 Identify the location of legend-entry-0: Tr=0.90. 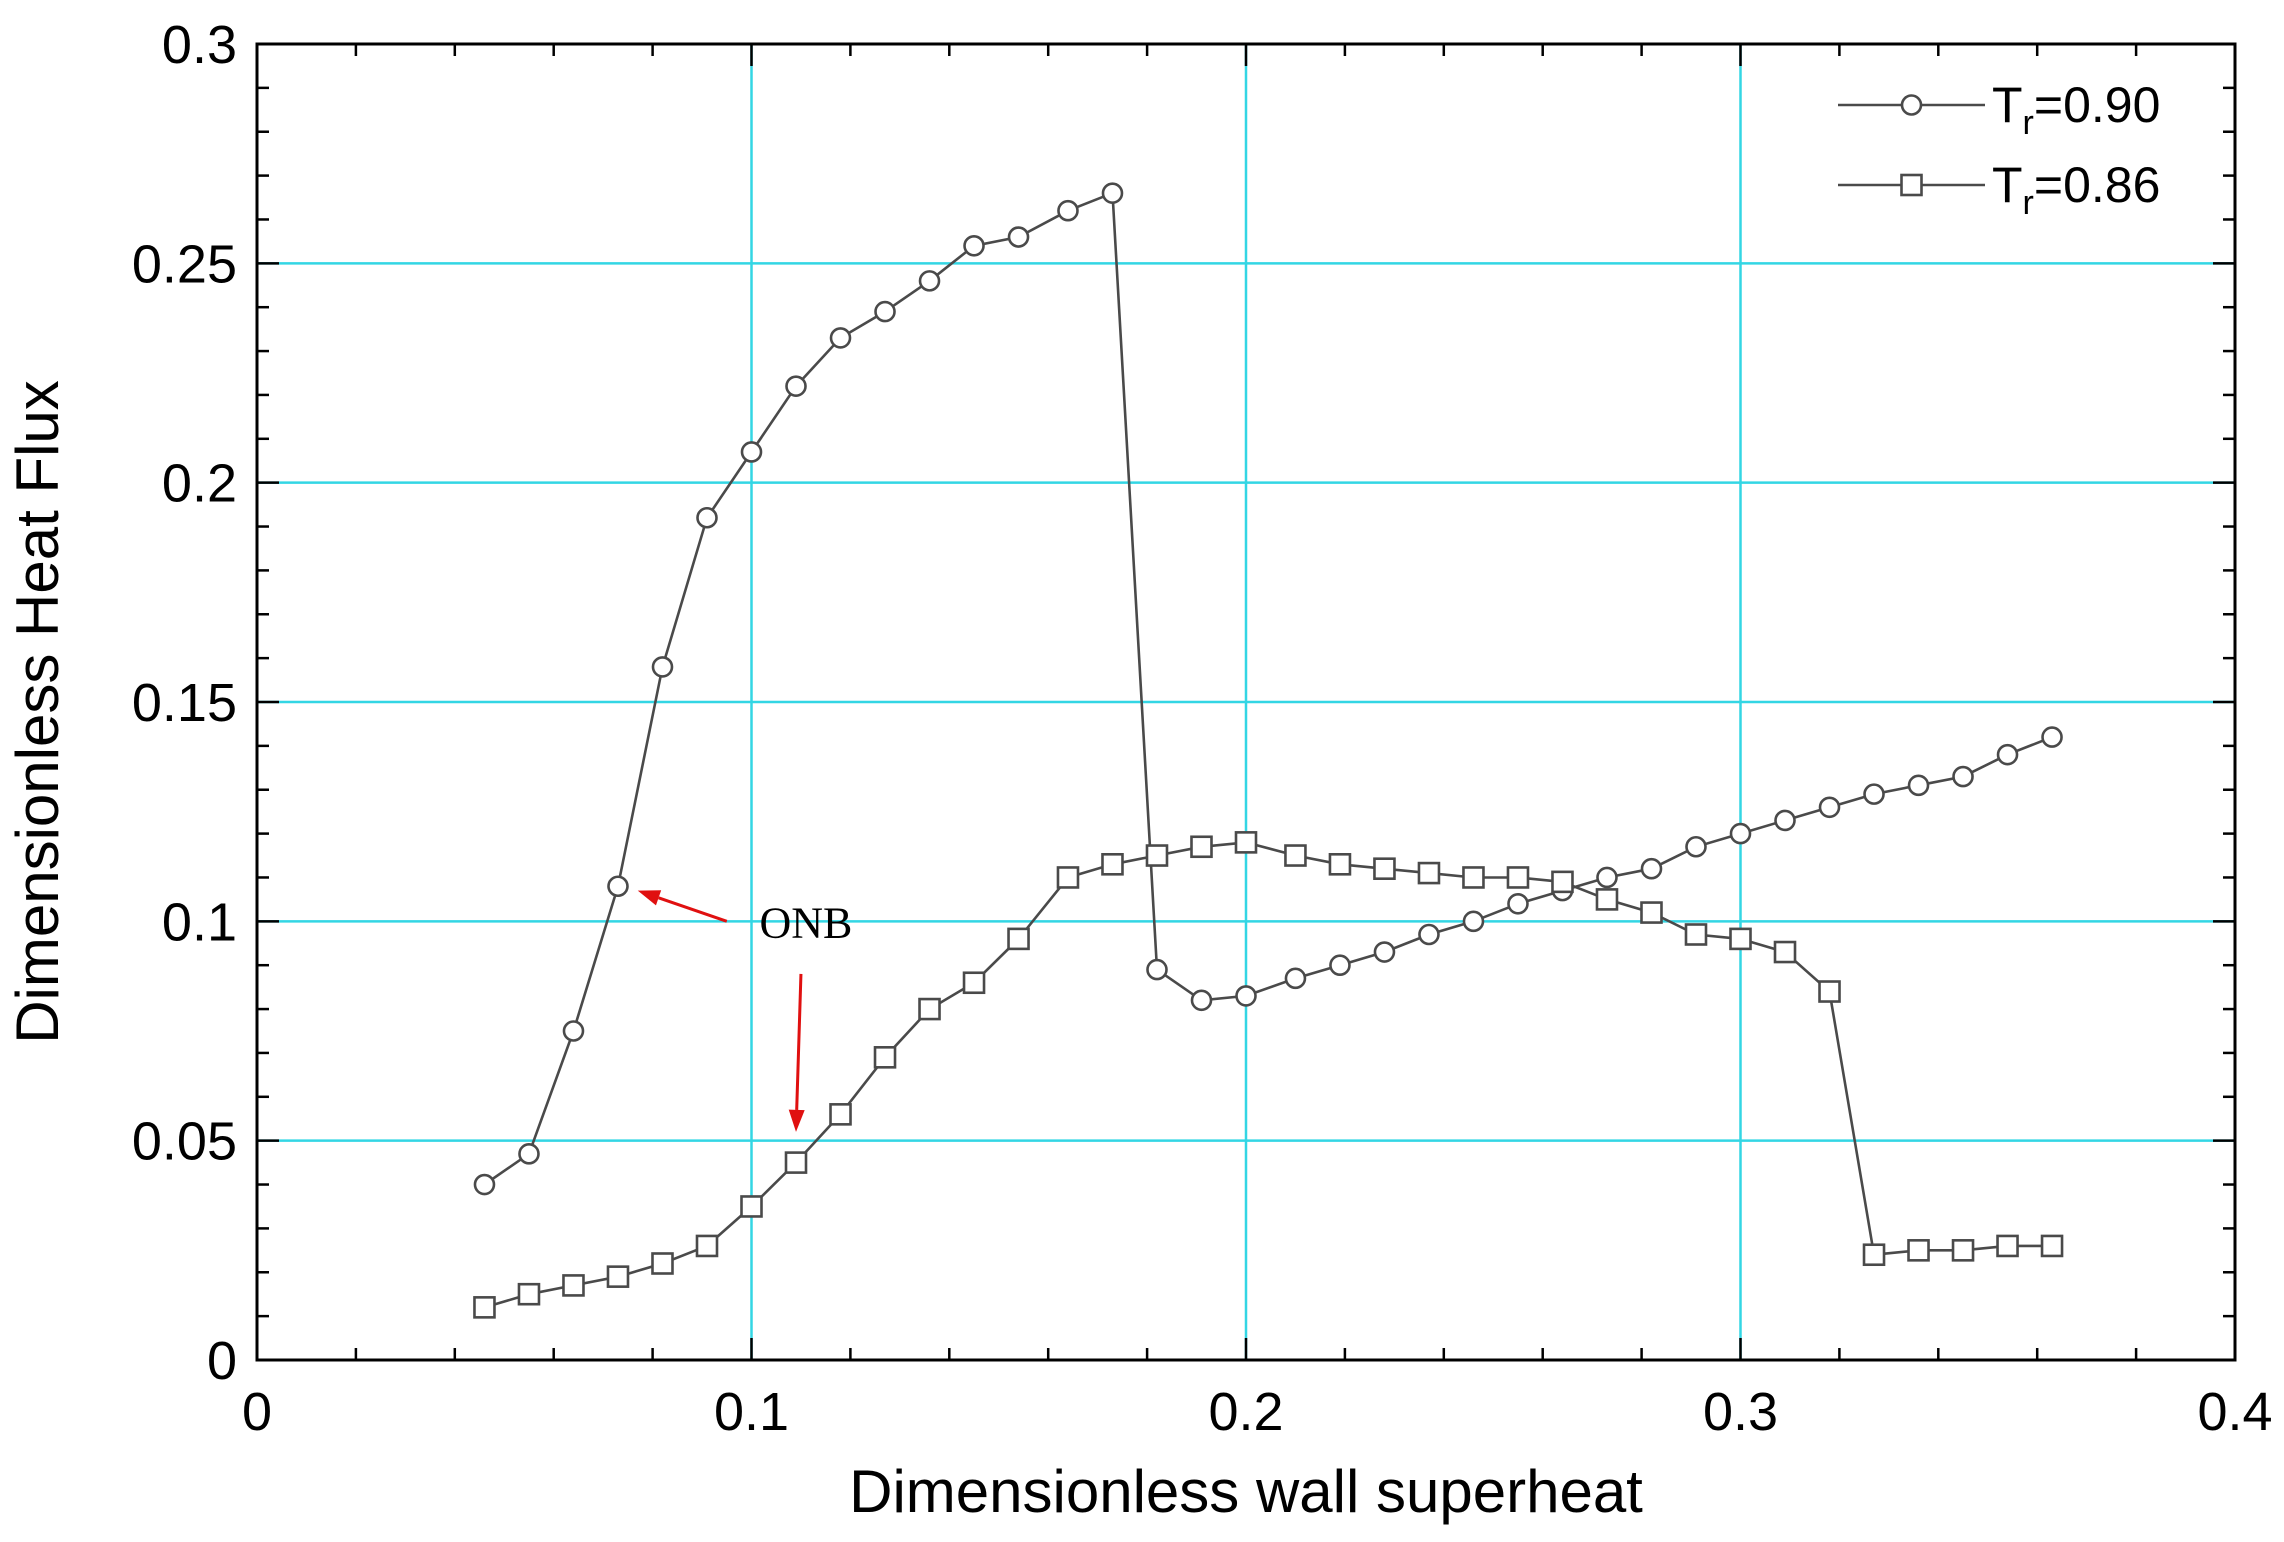
(1999, 109).